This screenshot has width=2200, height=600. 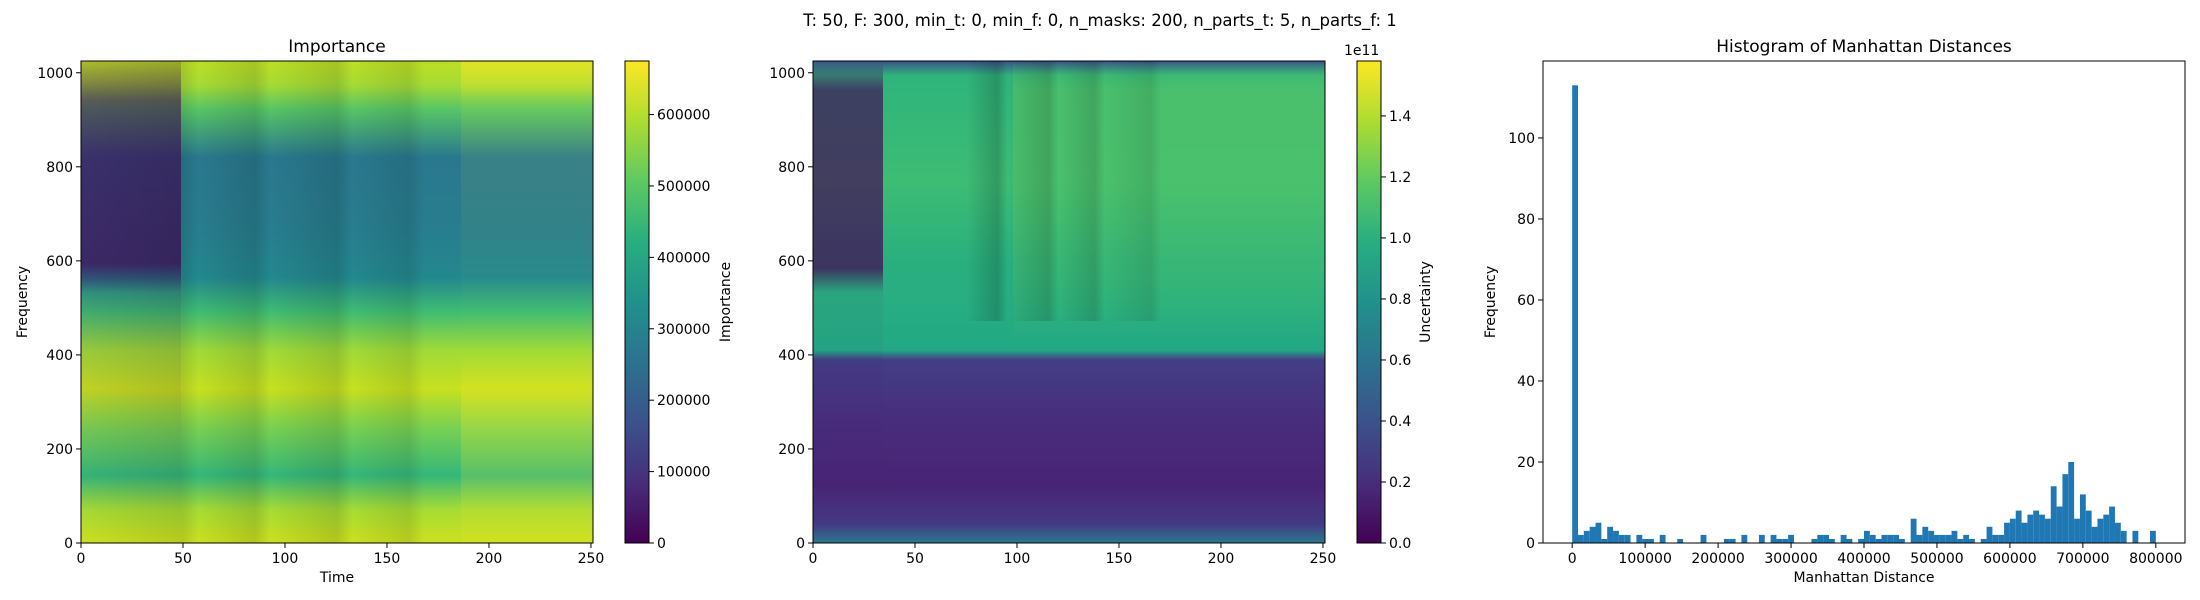 I want to click on importance-y-label: Frequency, so click(x=23, y=302).